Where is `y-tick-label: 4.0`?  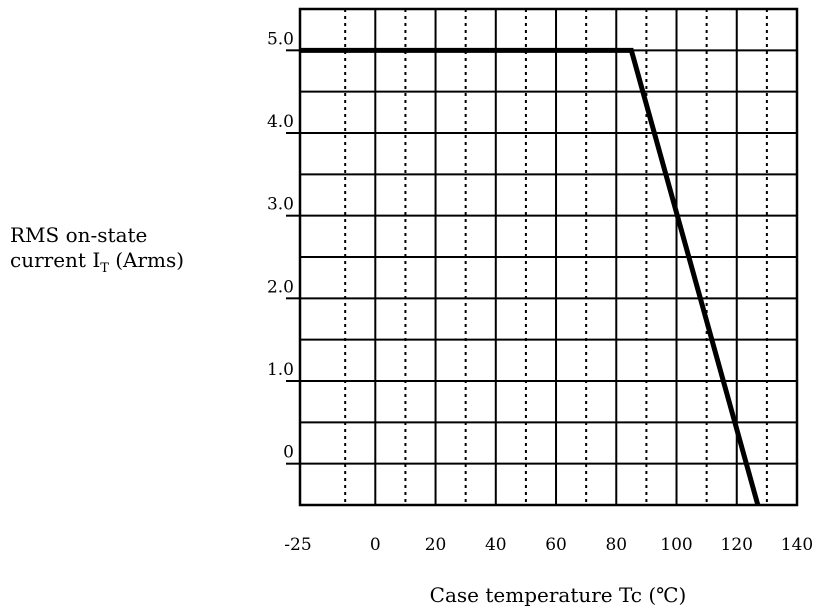 y-tick-label: 4.0 is located at coordinates (280, 122).